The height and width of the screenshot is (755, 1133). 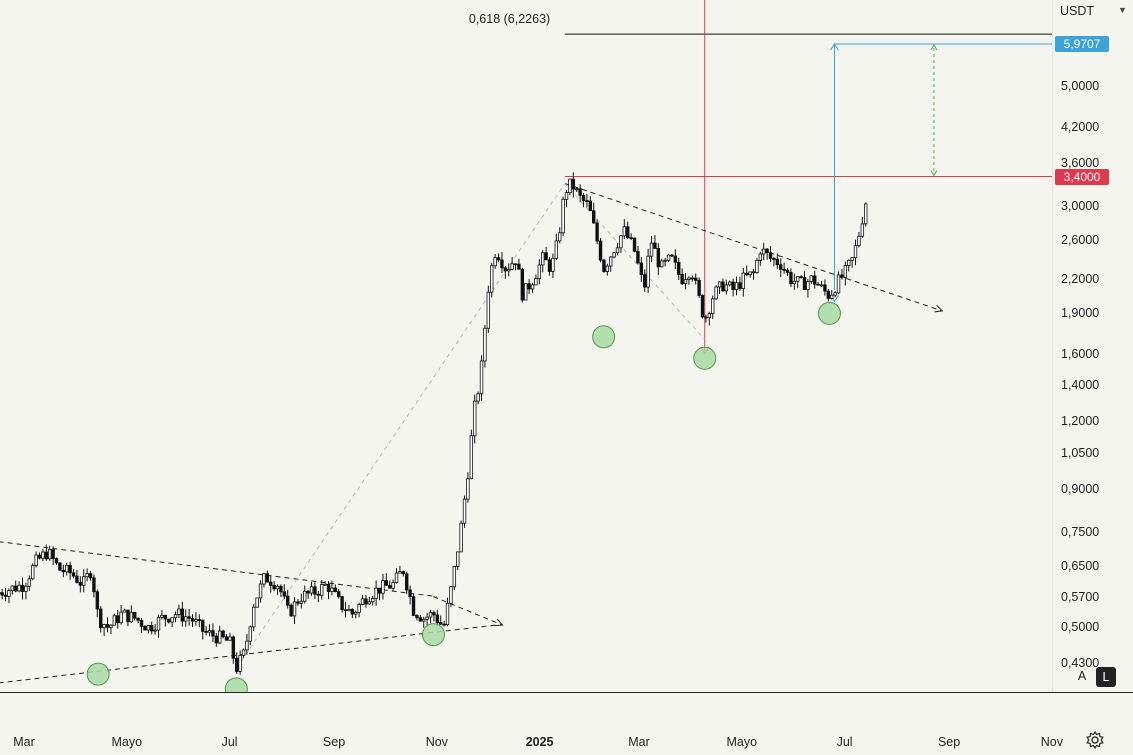 What do you see at coordinates (1080, 597) in the screenshot?
I see `price-tick-label: 0,5700` at bounding box center [1080, 597].